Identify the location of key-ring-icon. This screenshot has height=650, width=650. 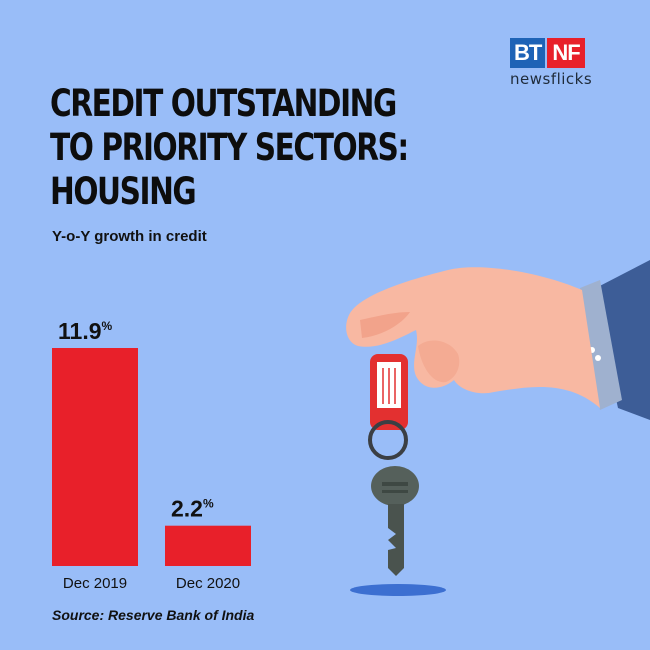
(388, 440).